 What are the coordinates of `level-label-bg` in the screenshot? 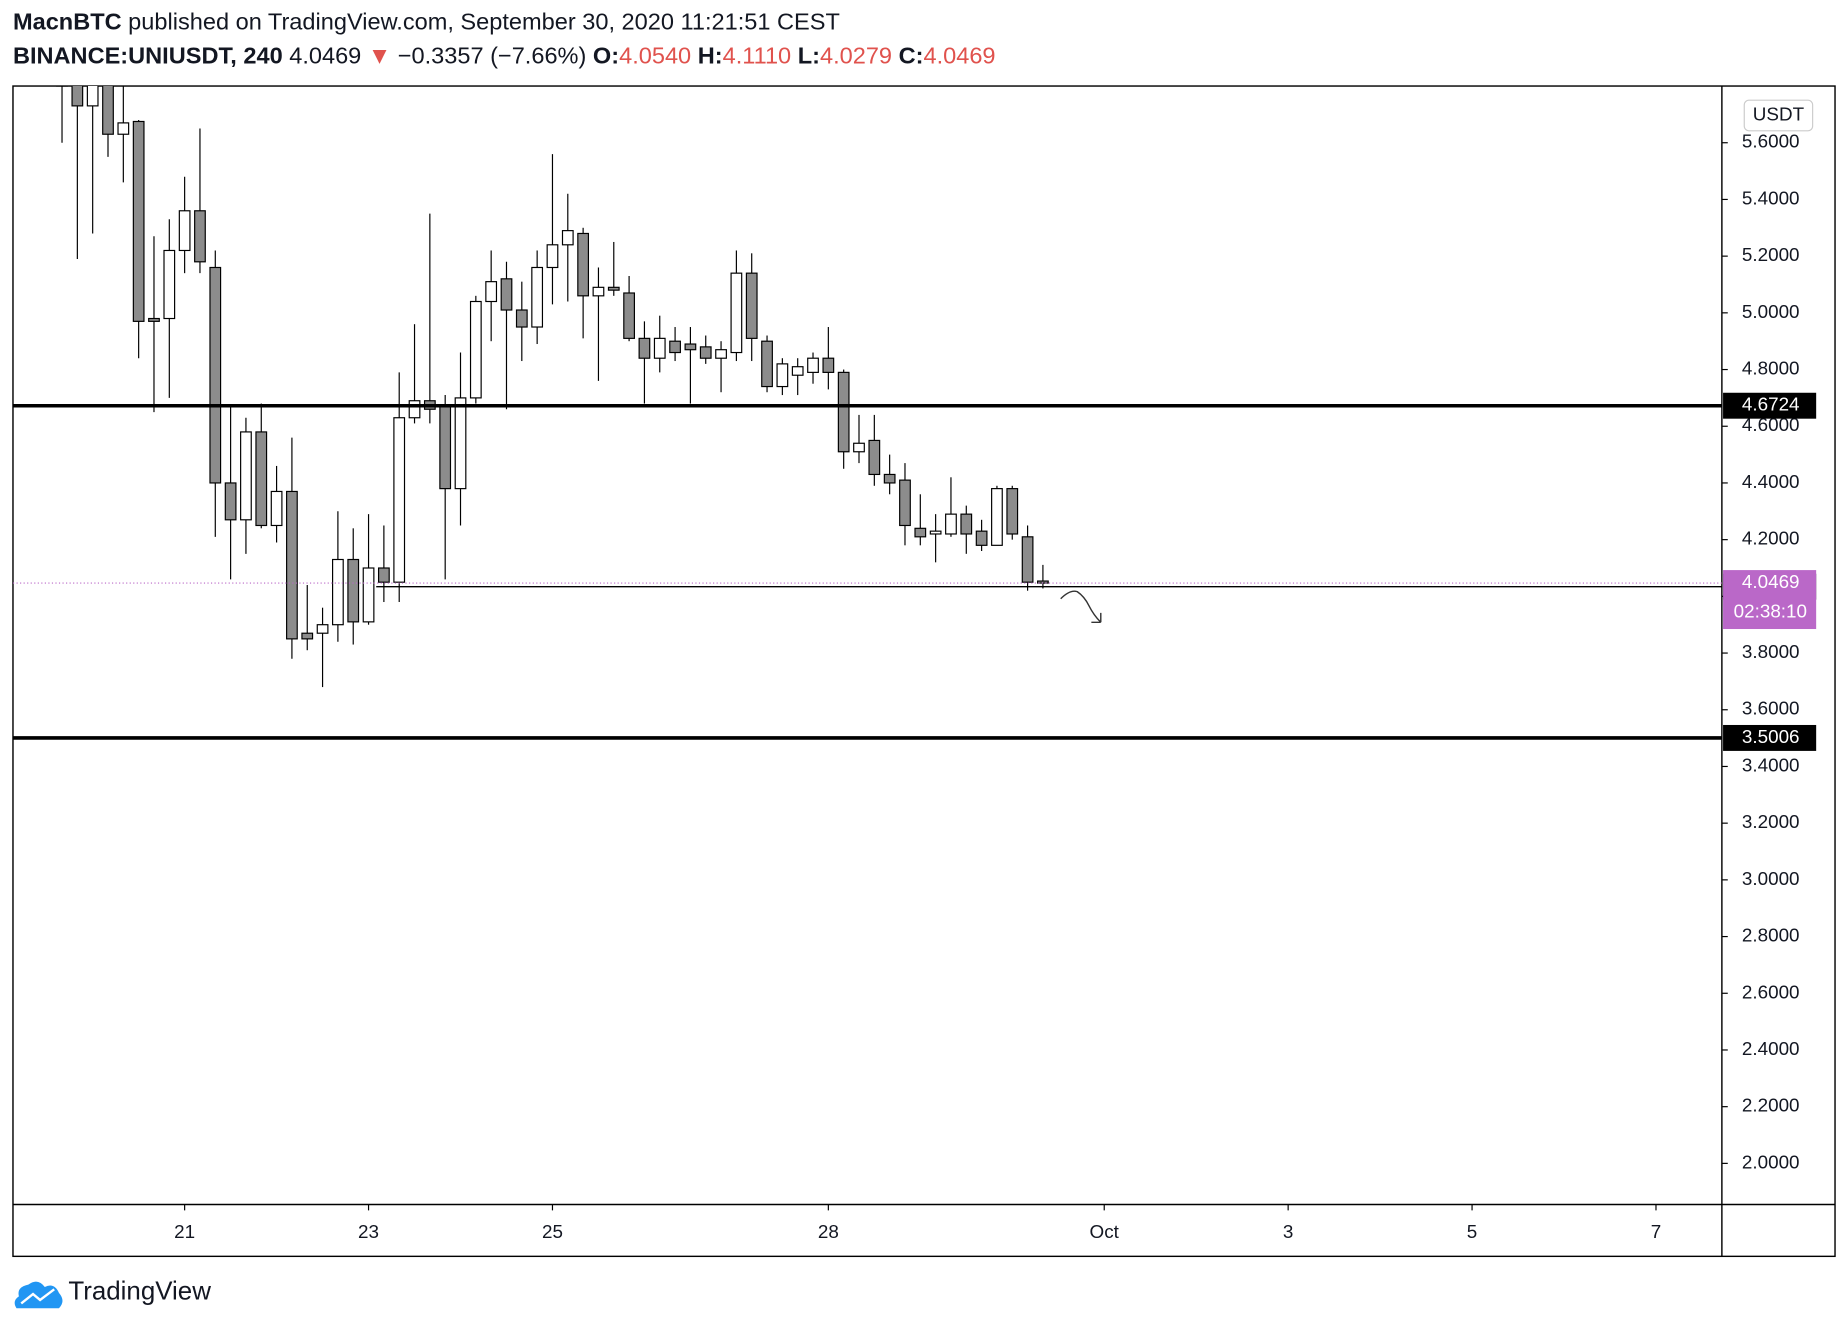 It's located at (1770, 737).